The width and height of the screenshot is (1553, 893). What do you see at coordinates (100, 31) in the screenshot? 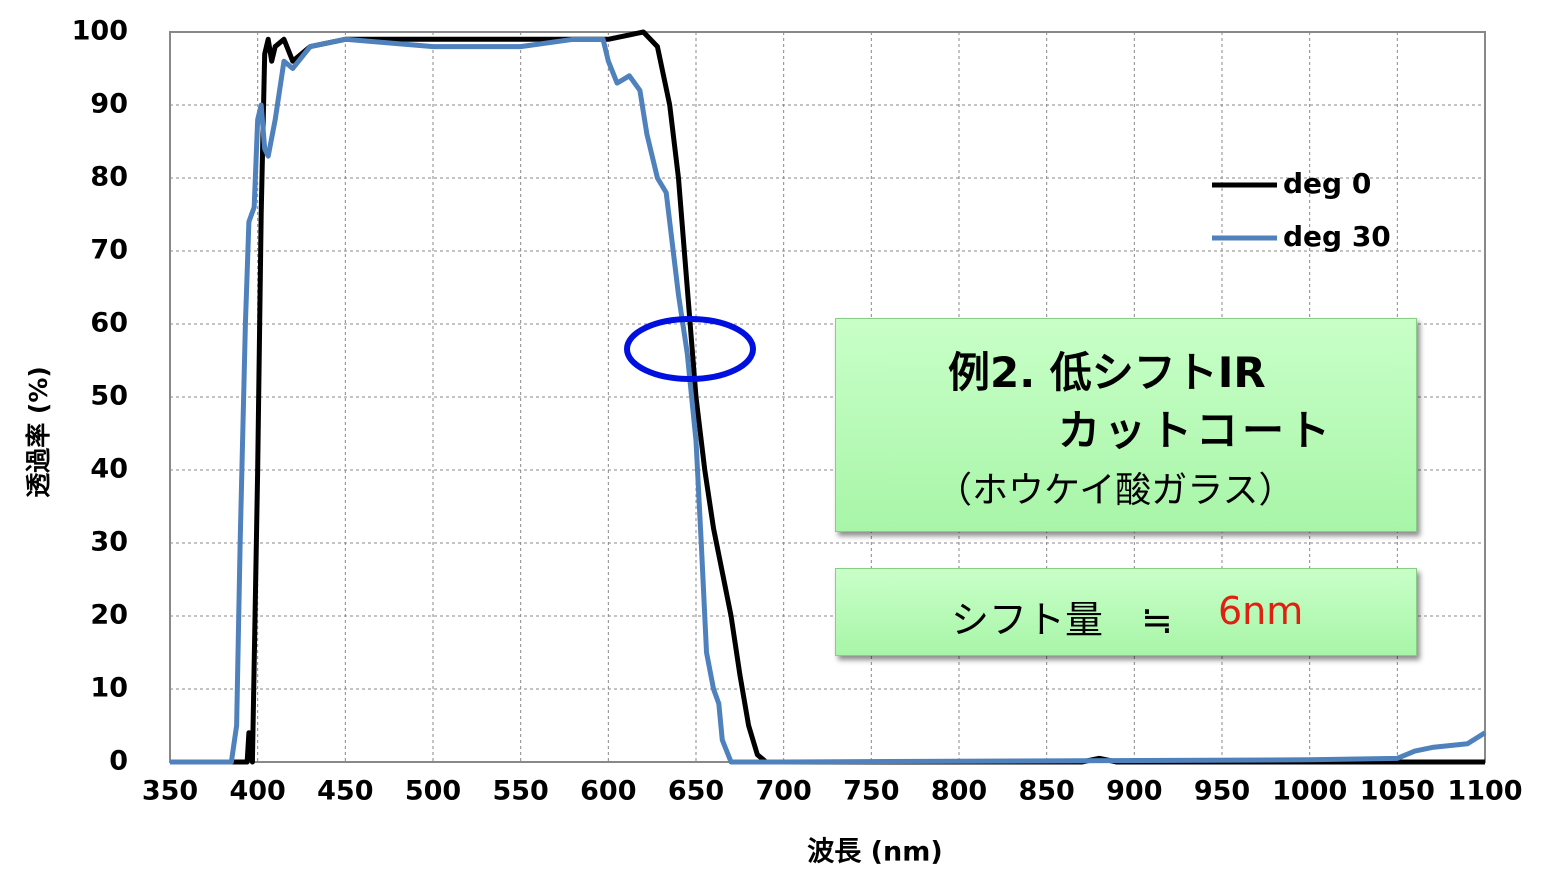
I see `y-tick-label: 100` at bounding box center [100, 31].